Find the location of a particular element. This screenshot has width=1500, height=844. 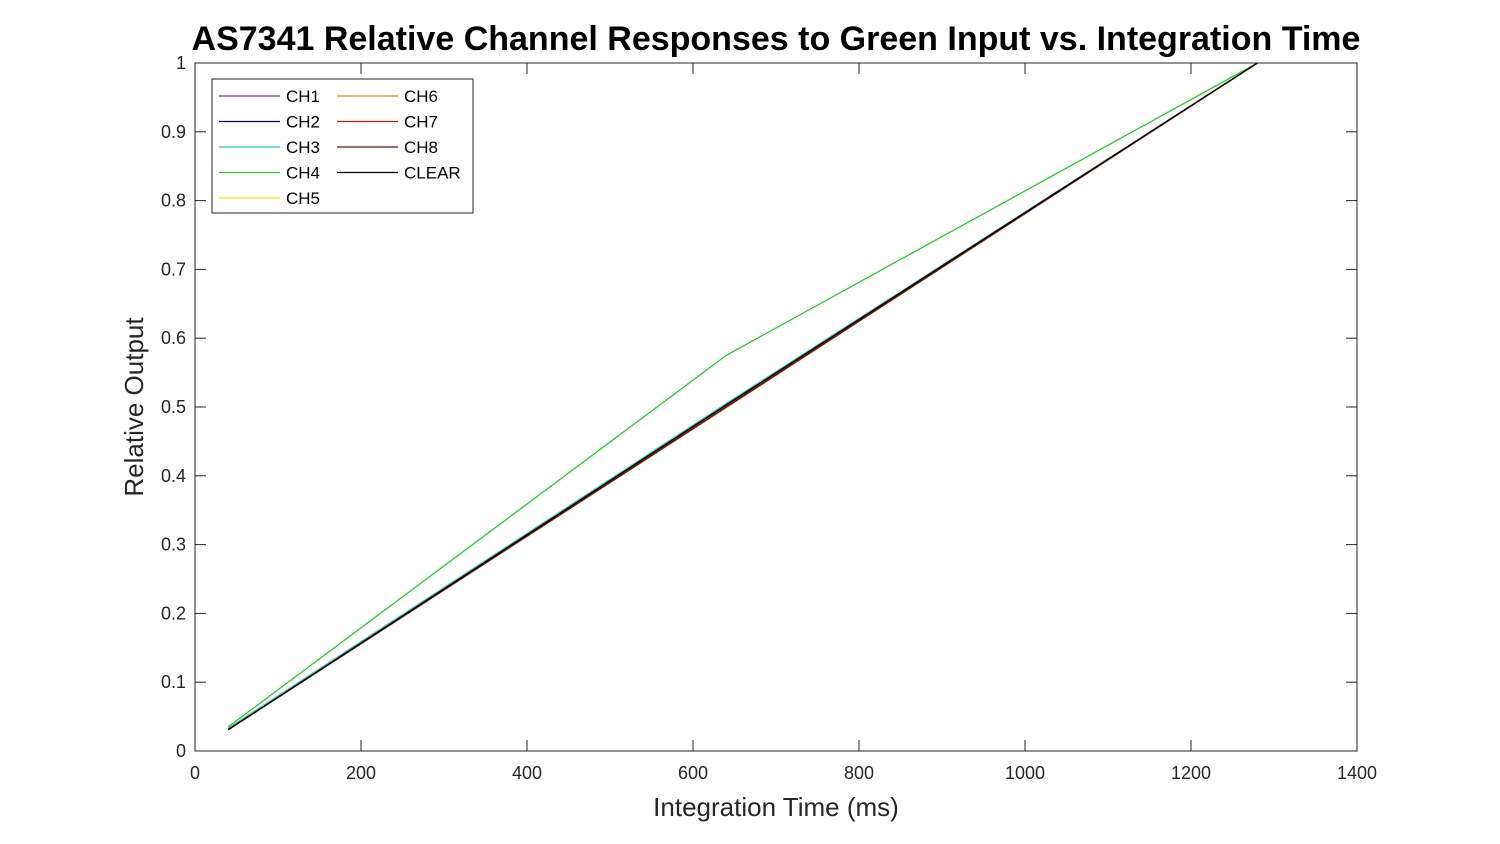

x-axis-label: Integration Time (ms) is located at coordinates (776, 807).